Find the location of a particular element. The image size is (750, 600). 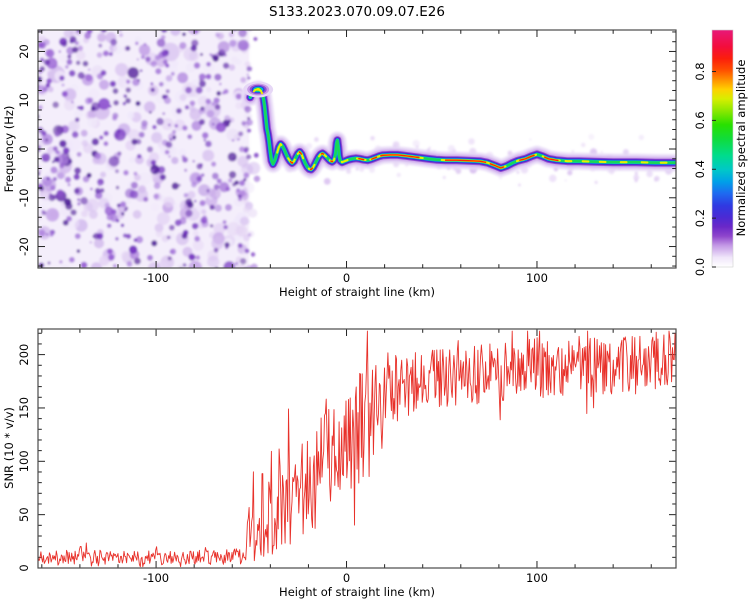

y-tick-label: -20 is located at coordinates (24, 246).